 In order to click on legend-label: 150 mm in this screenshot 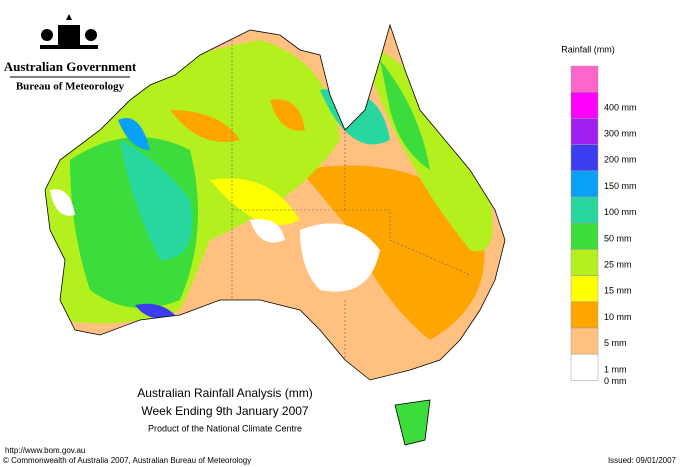, I will do `click(620, 186)`.